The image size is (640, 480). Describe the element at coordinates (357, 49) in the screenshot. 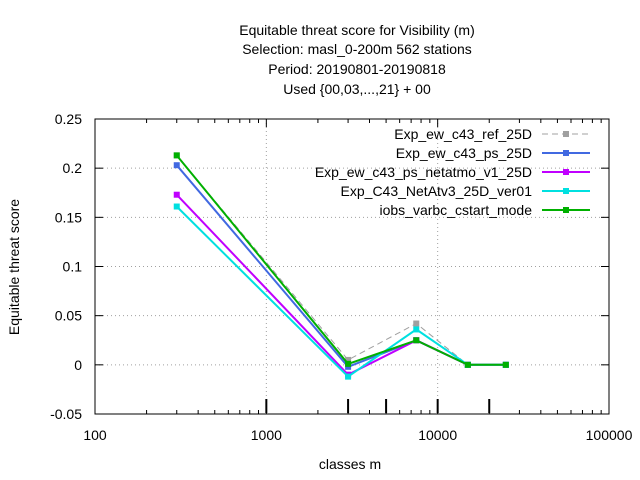

I see `title-line-2: Selection: masl_0-200m 562 stations` at that location.